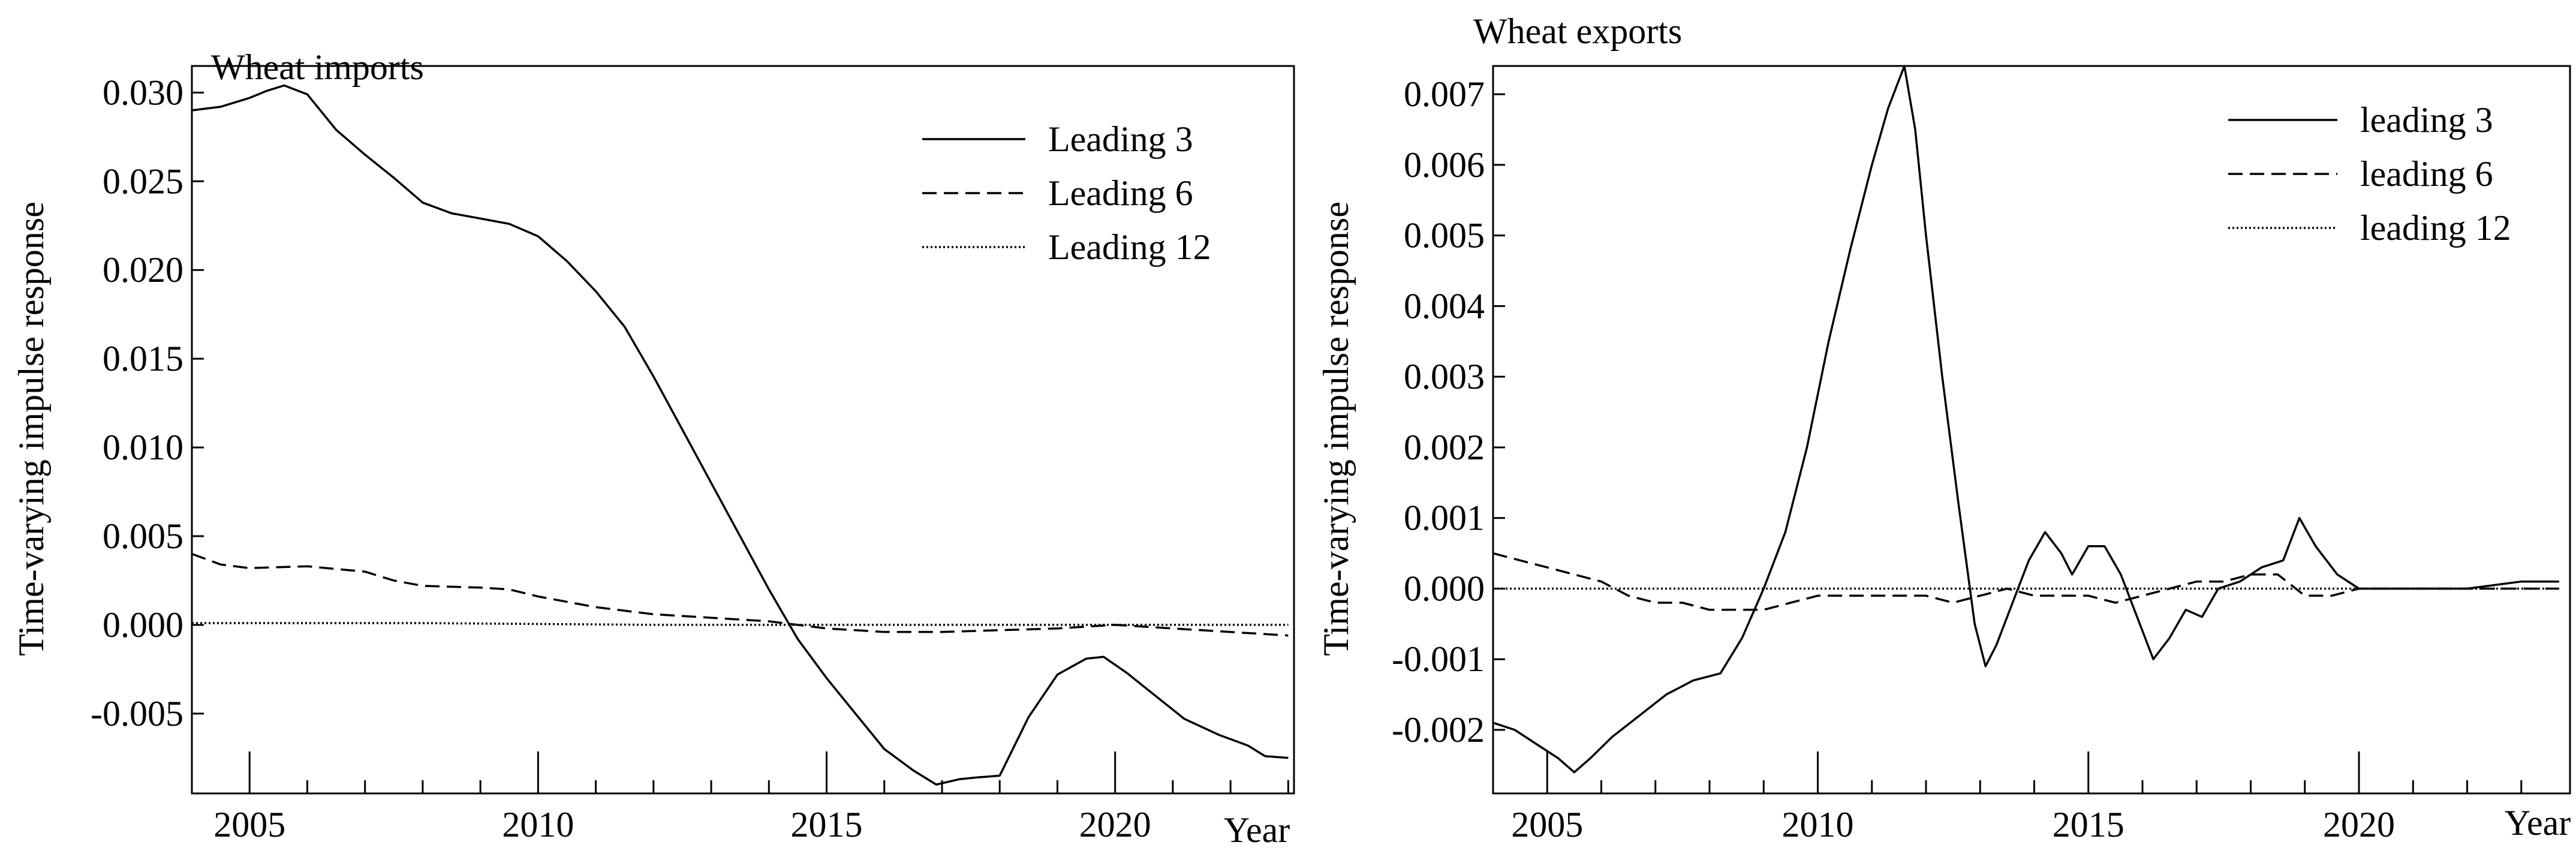  I want to click on imports-y-tick-label: 0.030, so click(143, 92).